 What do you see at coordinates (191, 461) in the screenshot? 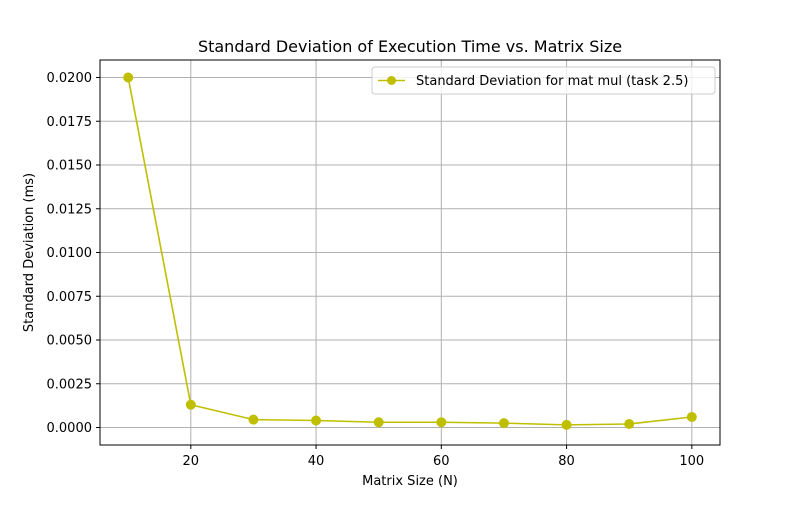
I see `x-tick-label: 20` at bounding box center [191, 461].